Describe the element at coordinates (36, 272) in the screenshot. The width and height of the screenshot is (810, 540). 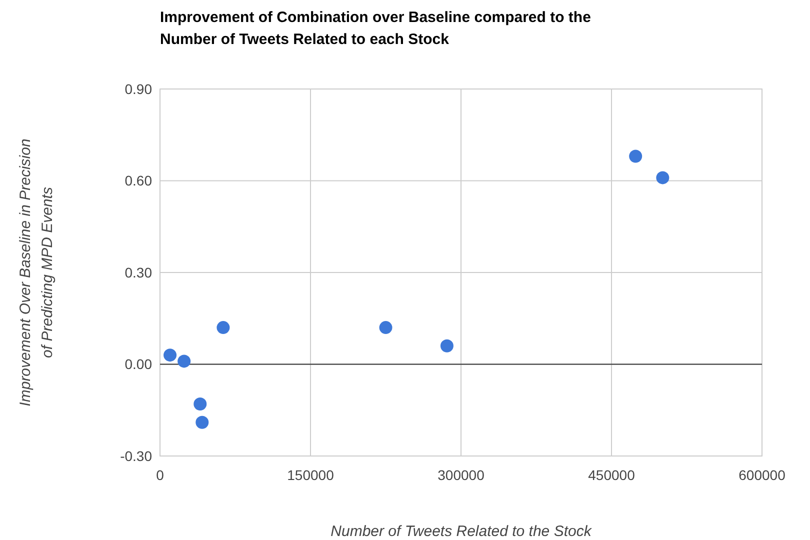
I see `y-axis-title: Improvement Over Baseline in Precision of Predicting MPD Events` at that location.